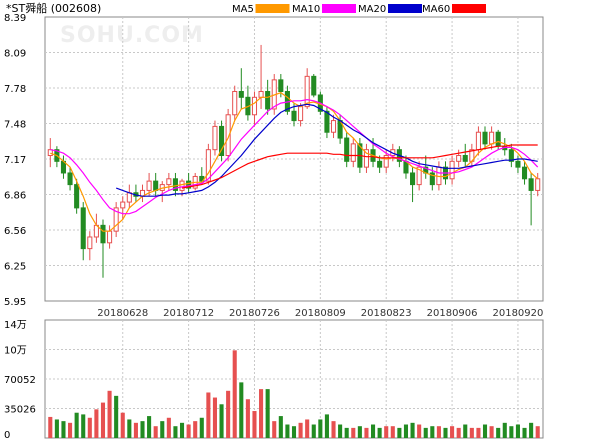 This screenshot has width=600, height=440. What do you see at coordinates (7, 435) in the screenshot?
I see `volume-tick-label: 0` at bounding box center [7, 435].